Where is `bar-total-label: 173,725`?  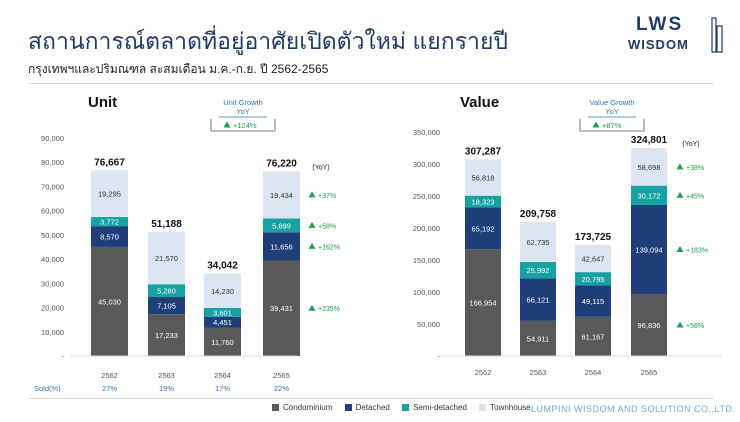 bar-total-label: 173,725 is located at coordinates (593, 237).